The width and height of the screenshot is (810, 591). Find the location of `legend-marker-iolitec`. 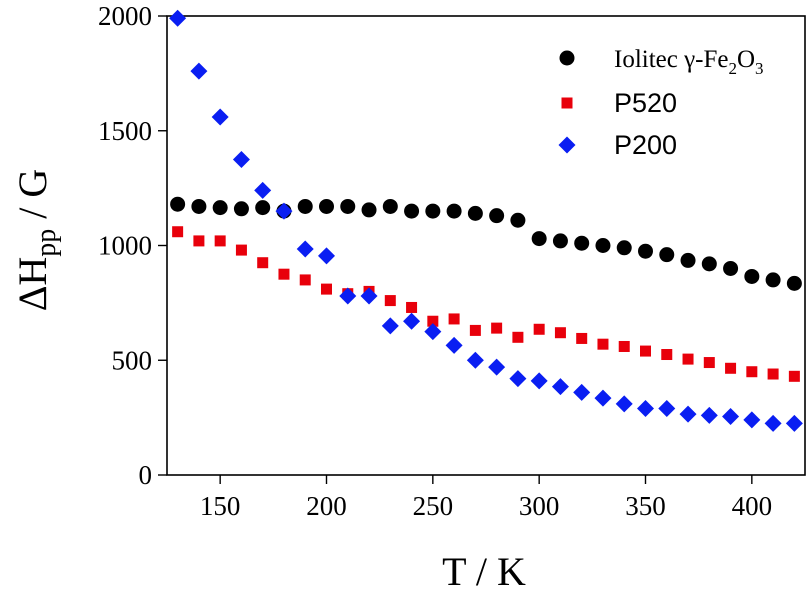

legend-marker-iolitec is located at coordinates (567, 58).